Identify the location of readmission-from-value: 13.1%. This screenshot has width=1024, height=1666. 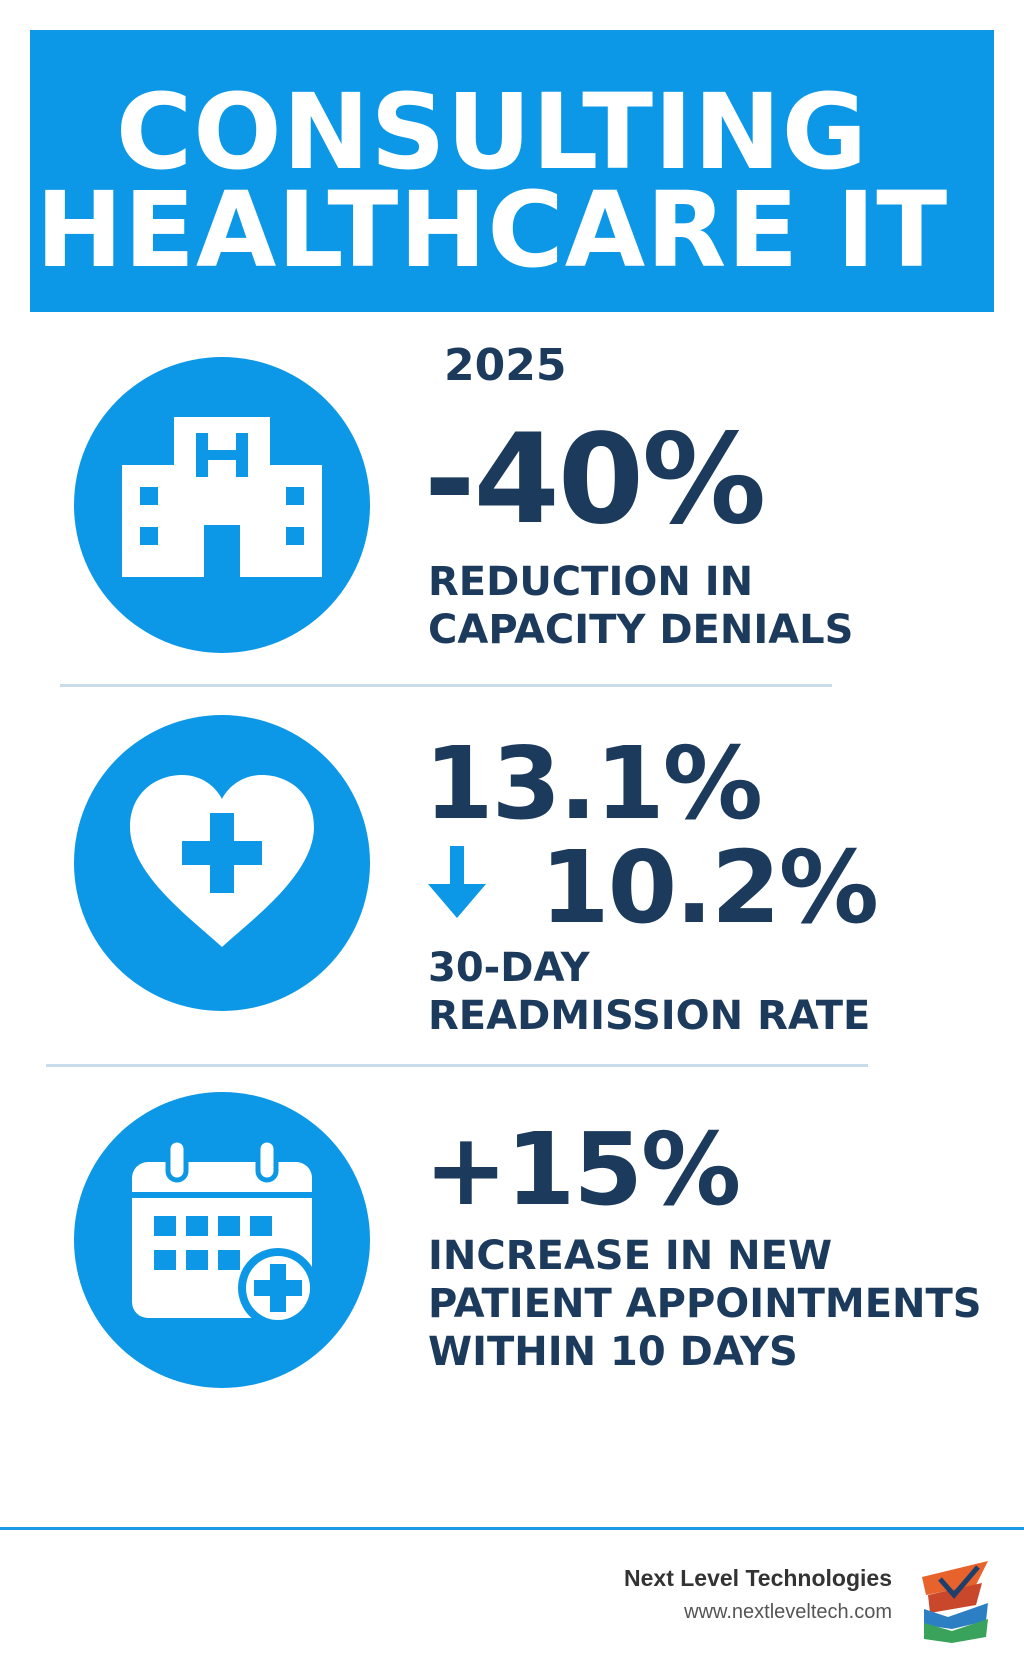
(593, 783).